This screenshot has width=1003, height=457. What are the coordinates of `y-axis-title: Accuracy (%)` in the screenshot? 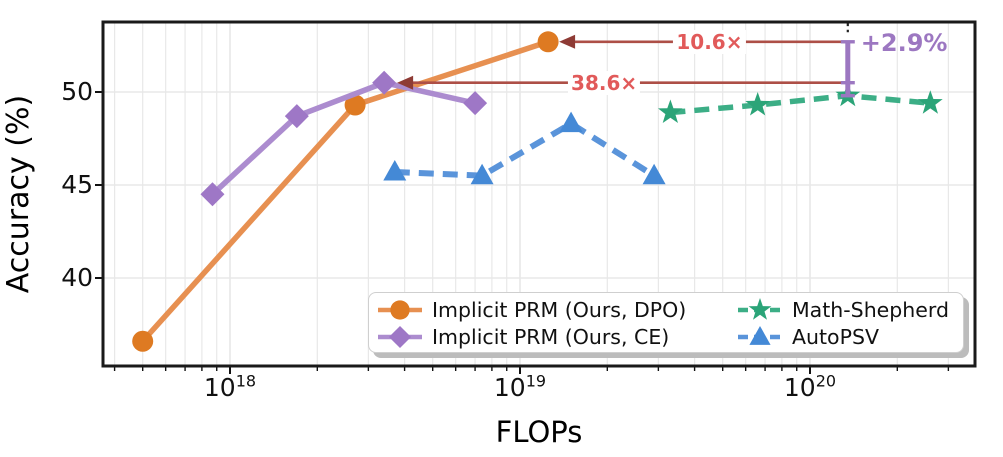 It's located at (18, 194).